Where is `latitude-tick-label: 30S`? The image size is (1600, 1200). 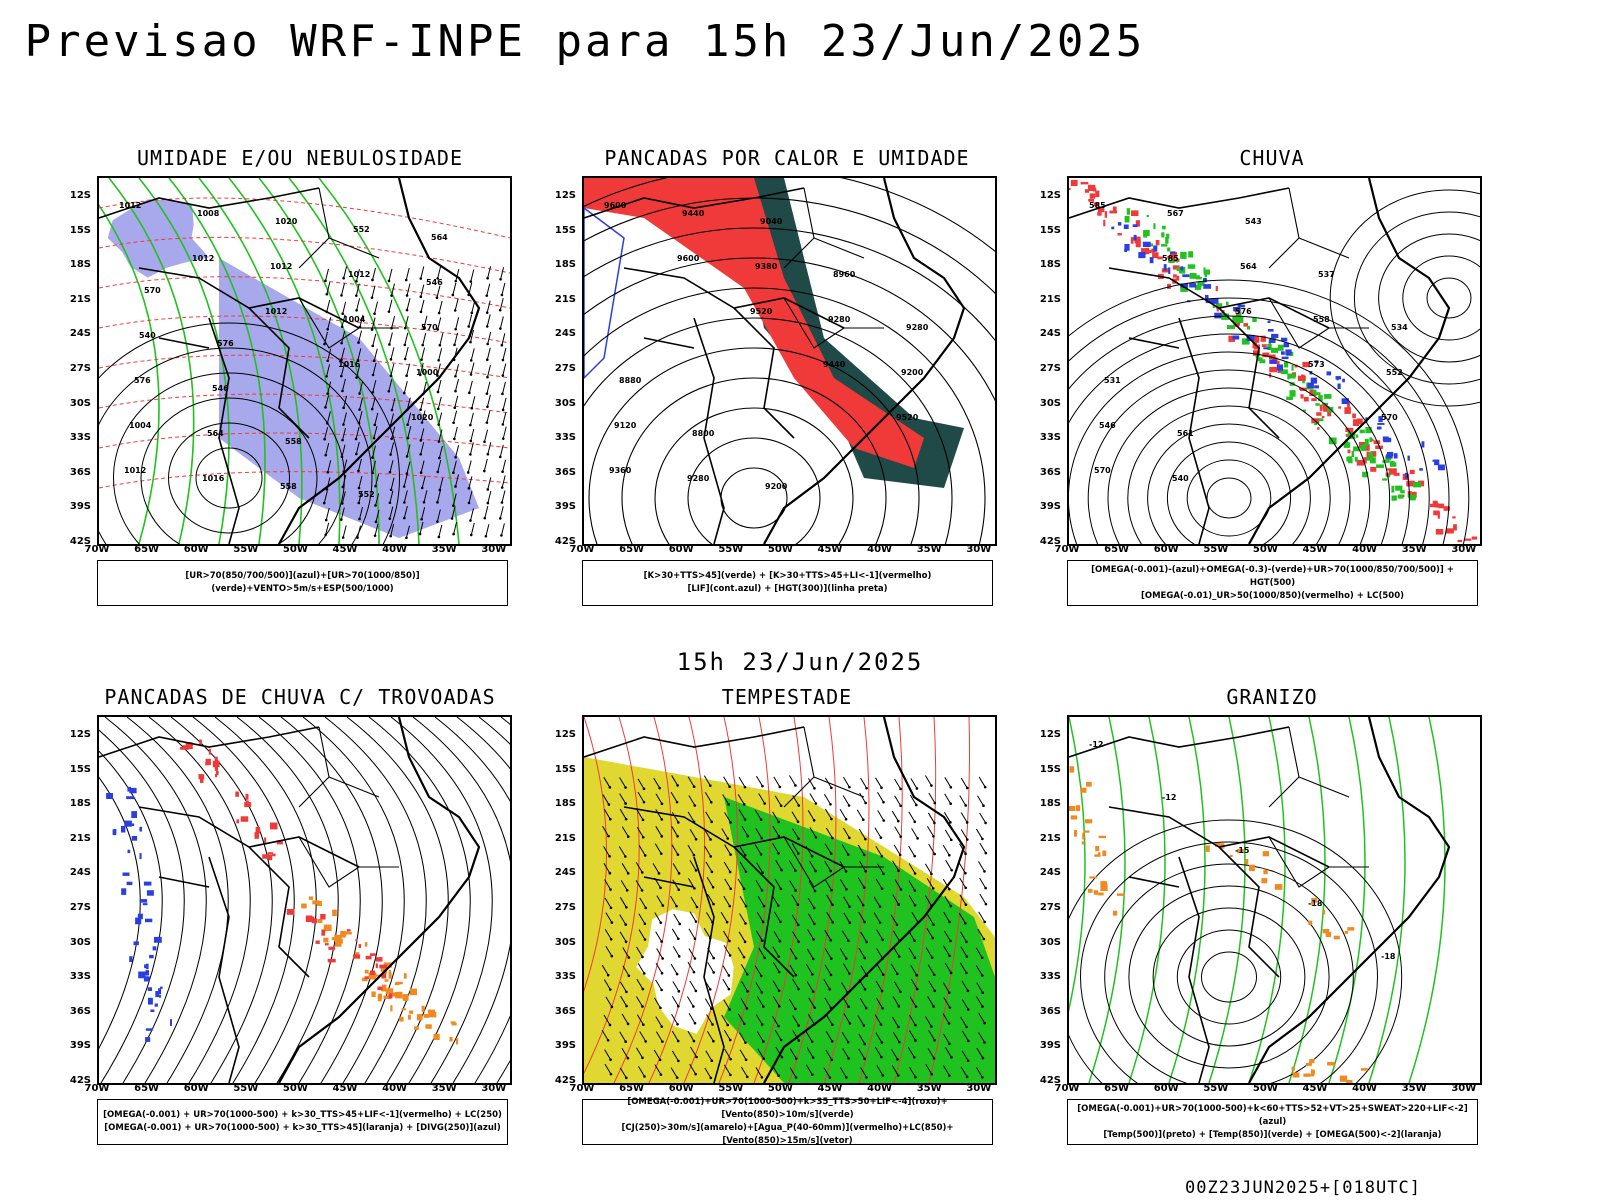
latitude-tick-label: 30S is located at coordinates (565, 403).